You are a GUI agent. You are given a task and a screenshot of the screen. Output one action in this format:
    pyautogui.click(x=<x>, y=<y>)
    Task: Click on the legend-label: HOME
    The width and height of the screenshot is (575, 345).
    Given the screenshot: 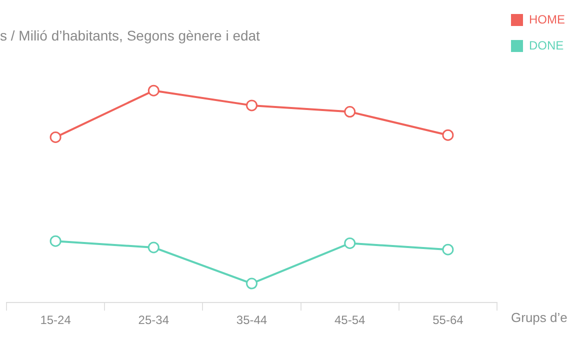 What is the action you would take?
    pyautogui.click(x=547, y=19)
    